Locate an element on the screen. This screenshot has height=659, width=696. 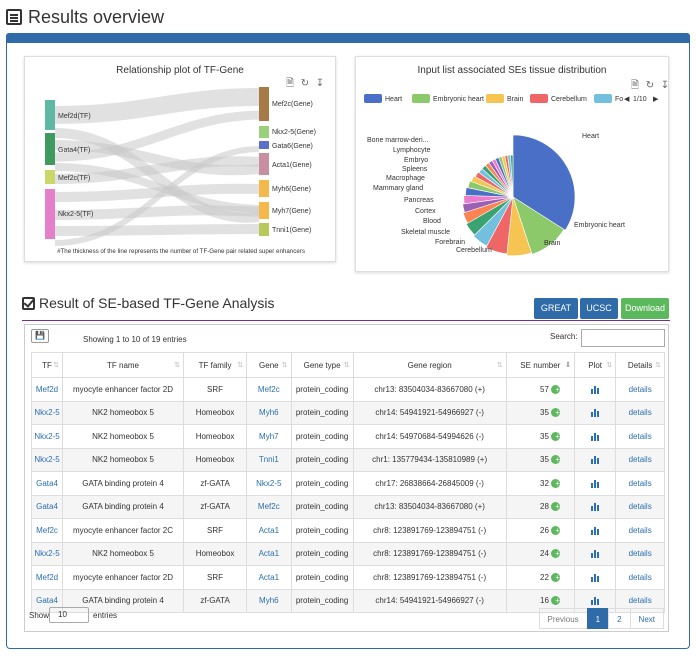
cell-gene-text: Myh6 is located at coordinates (269, 601).